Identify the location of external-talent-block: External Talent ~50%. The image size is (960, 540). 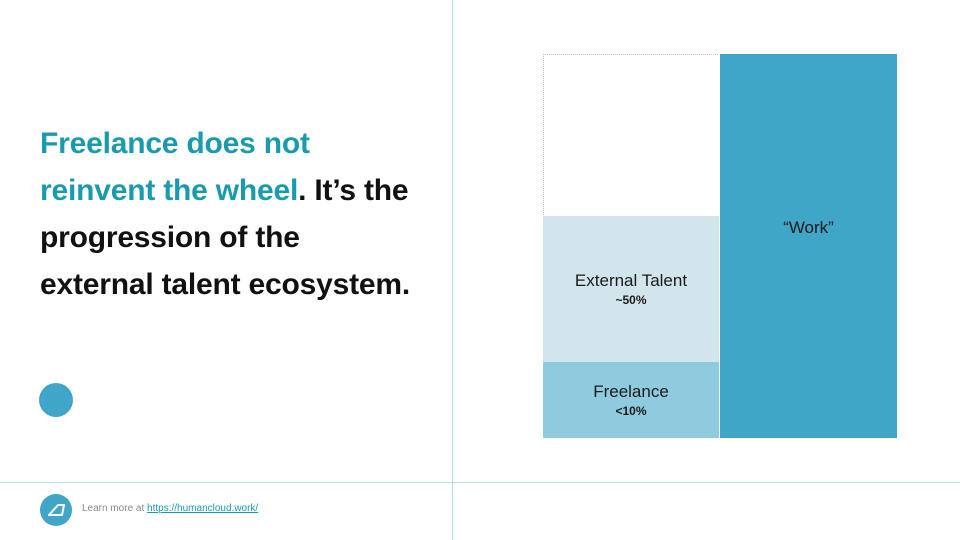
(631, 289).